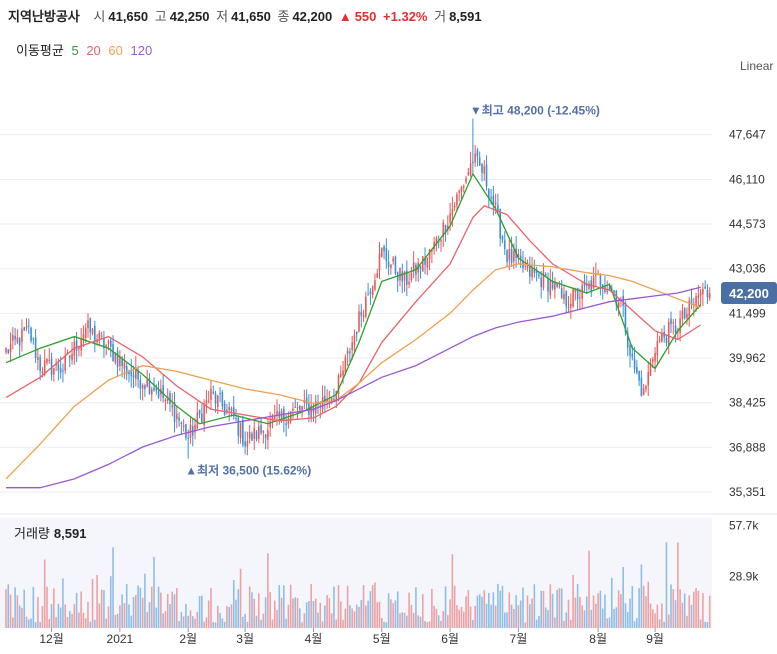 The image size is (777, 654). I want to click on moving-average-legend: 이동평균 5 20 60 120, so click(86, 49).